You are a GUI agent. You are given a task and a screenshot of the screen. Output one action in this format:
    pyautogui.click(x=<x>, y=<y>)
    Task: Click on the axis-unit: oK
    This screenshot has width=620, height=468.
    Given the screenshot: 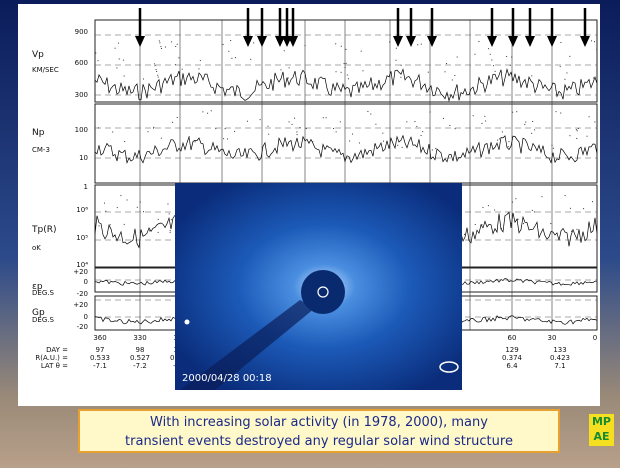 What is the action you would take?
    pyautogui.click(x=36, y=248)
    